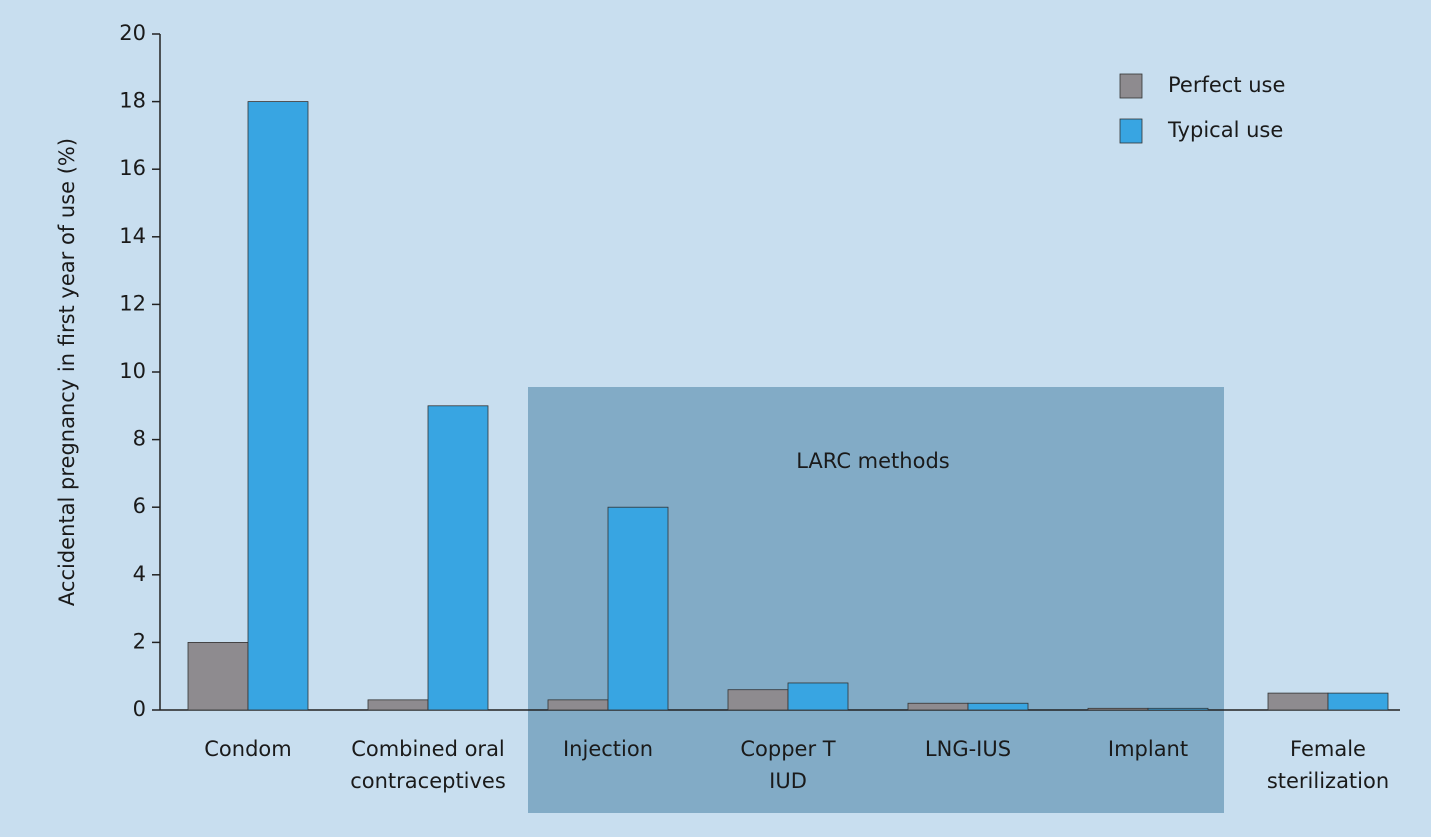 The image size is (1431, 837). What do you see at coordinates (132, 168) in the screenshot?
I see `y-tick-label: 16` at bounding box center [132, 168].